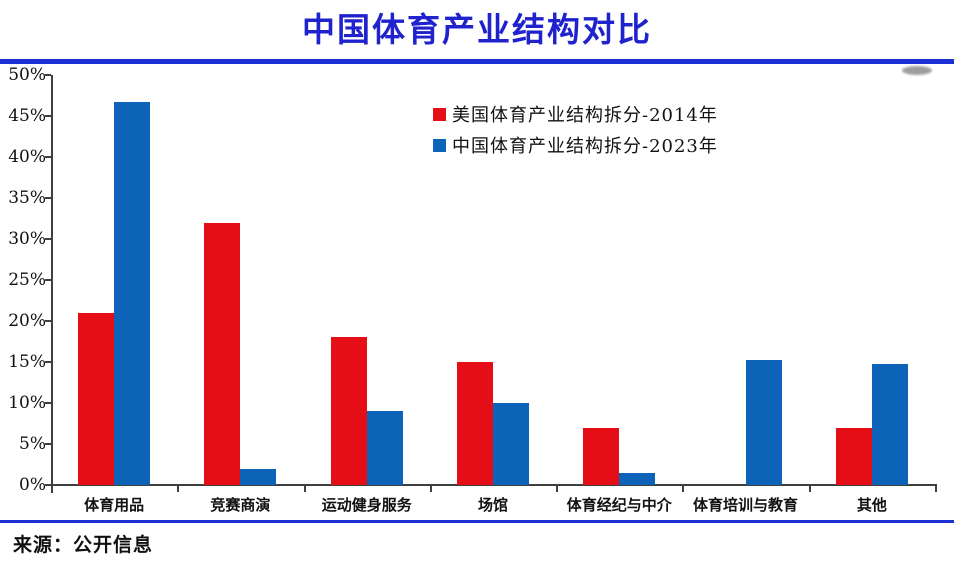  Describe the element at coordinates (27, 403) in the screenshot. I see `y-tick-label: 10%` at that location.